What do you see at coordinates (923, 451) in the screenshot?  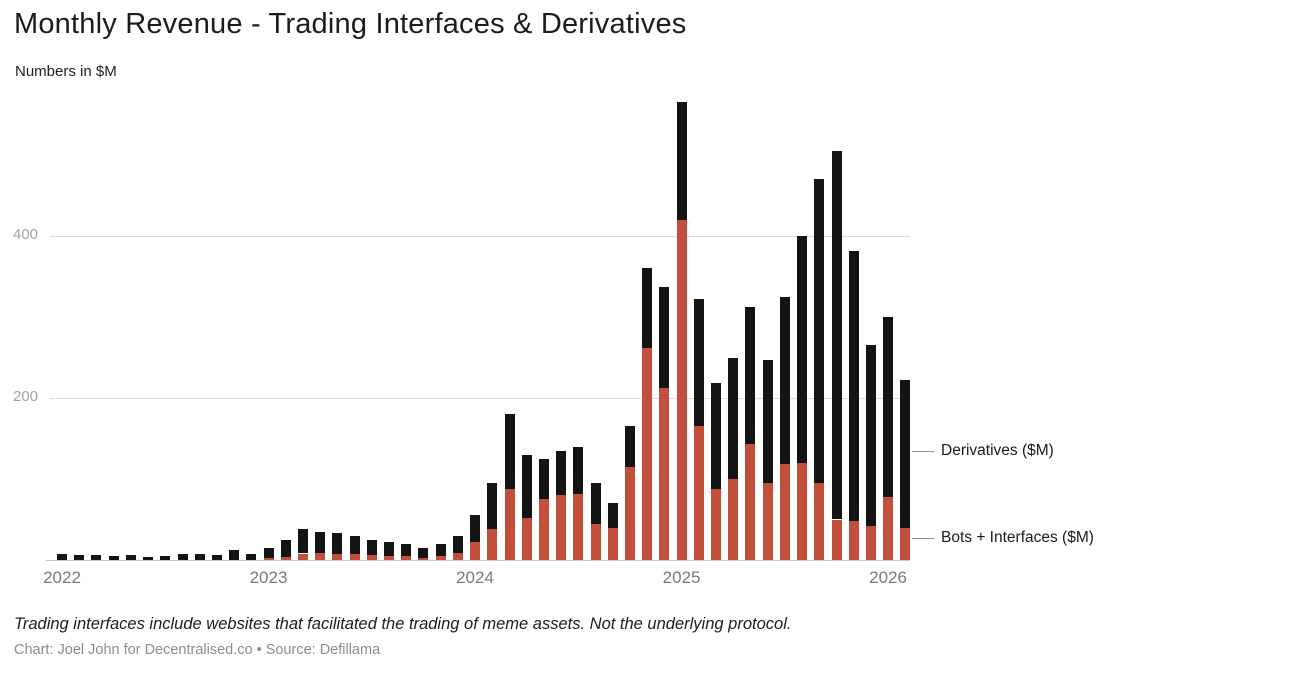 I see `derivatives-pointer-line` at bounding box center [923, 451].